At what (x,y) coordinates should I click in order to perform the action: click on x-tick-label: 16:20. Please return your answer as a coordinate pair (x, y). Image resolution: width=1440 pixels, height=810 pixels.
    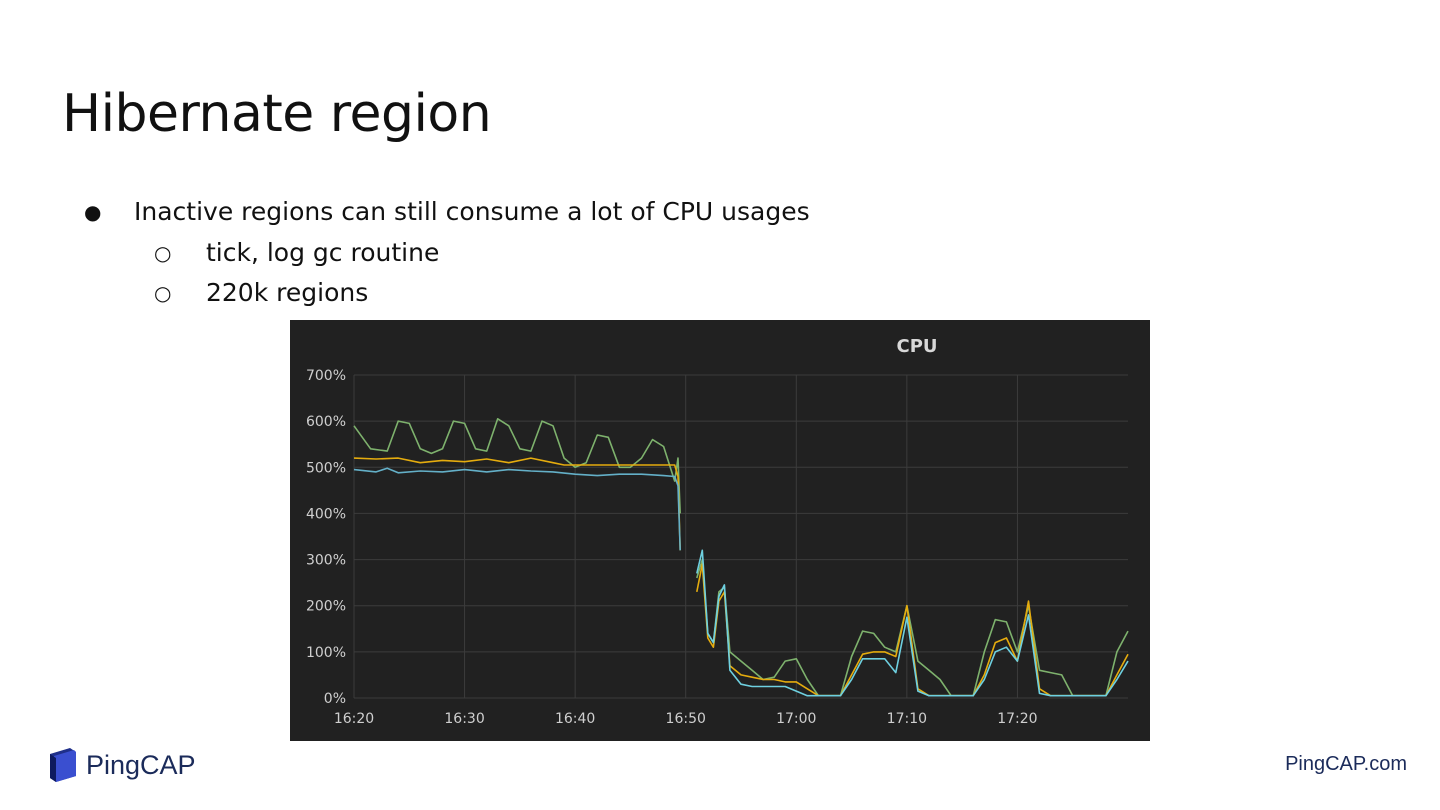
    Looking at the image, I should click on (354, 719).